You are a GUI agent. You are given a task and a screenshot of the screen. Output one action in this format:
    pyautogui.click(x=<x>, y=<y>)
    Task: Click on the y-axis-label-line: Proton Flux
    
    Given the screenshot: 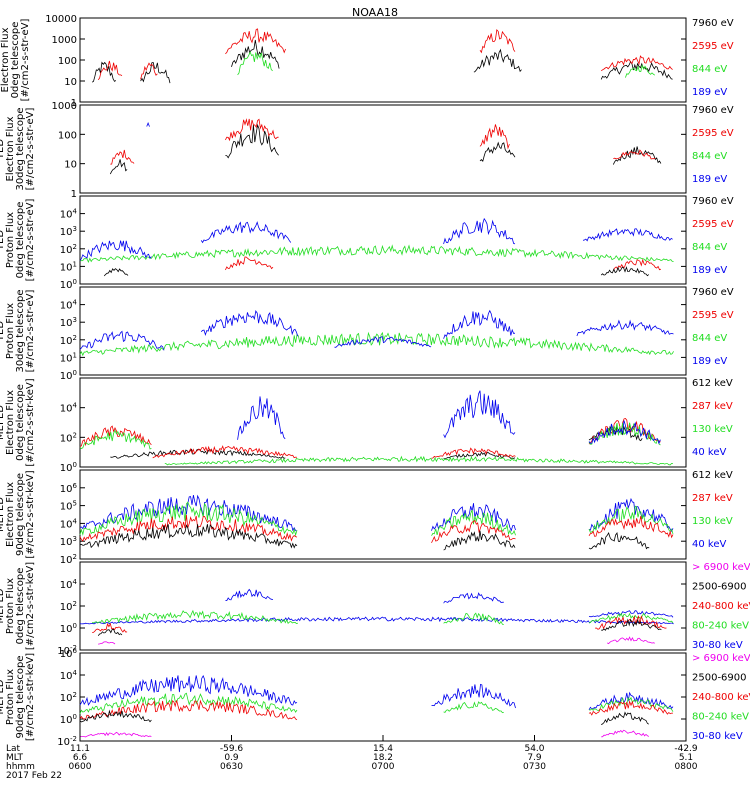 What is the action you would take?
    pyautogui.click(x=10, y=606)
    